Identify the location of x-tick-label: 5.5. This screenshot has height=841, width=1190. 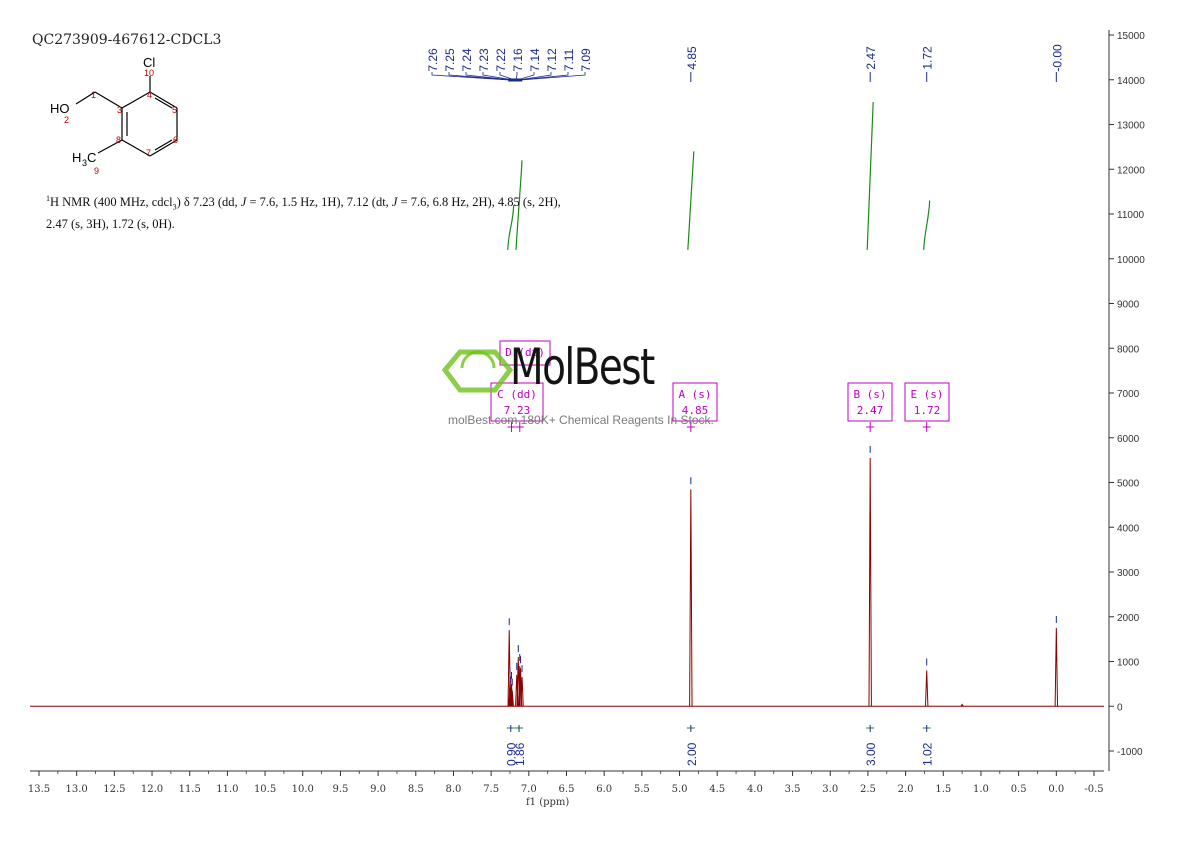
(642, 789).